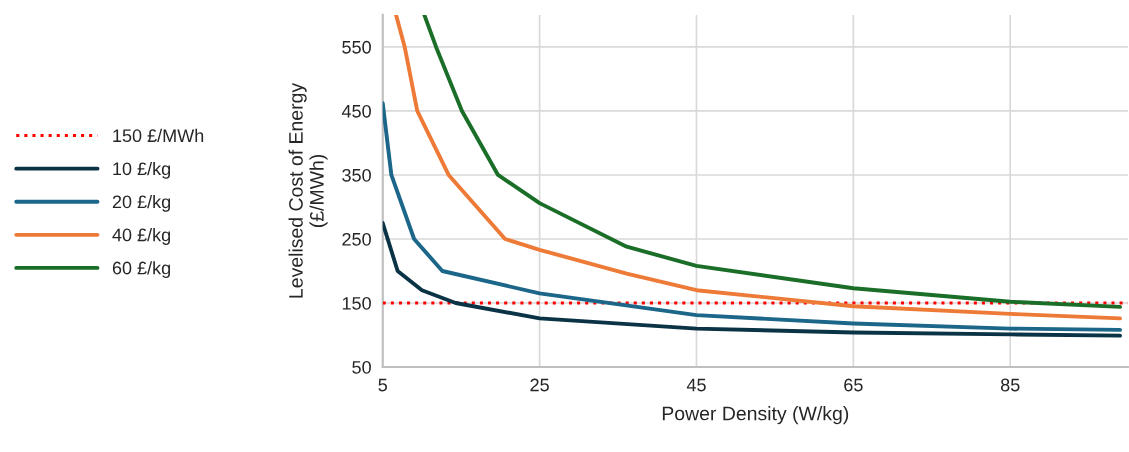 The image size is (1129, 452). I want to click on y-tick-label: 350, so click(356, 175).